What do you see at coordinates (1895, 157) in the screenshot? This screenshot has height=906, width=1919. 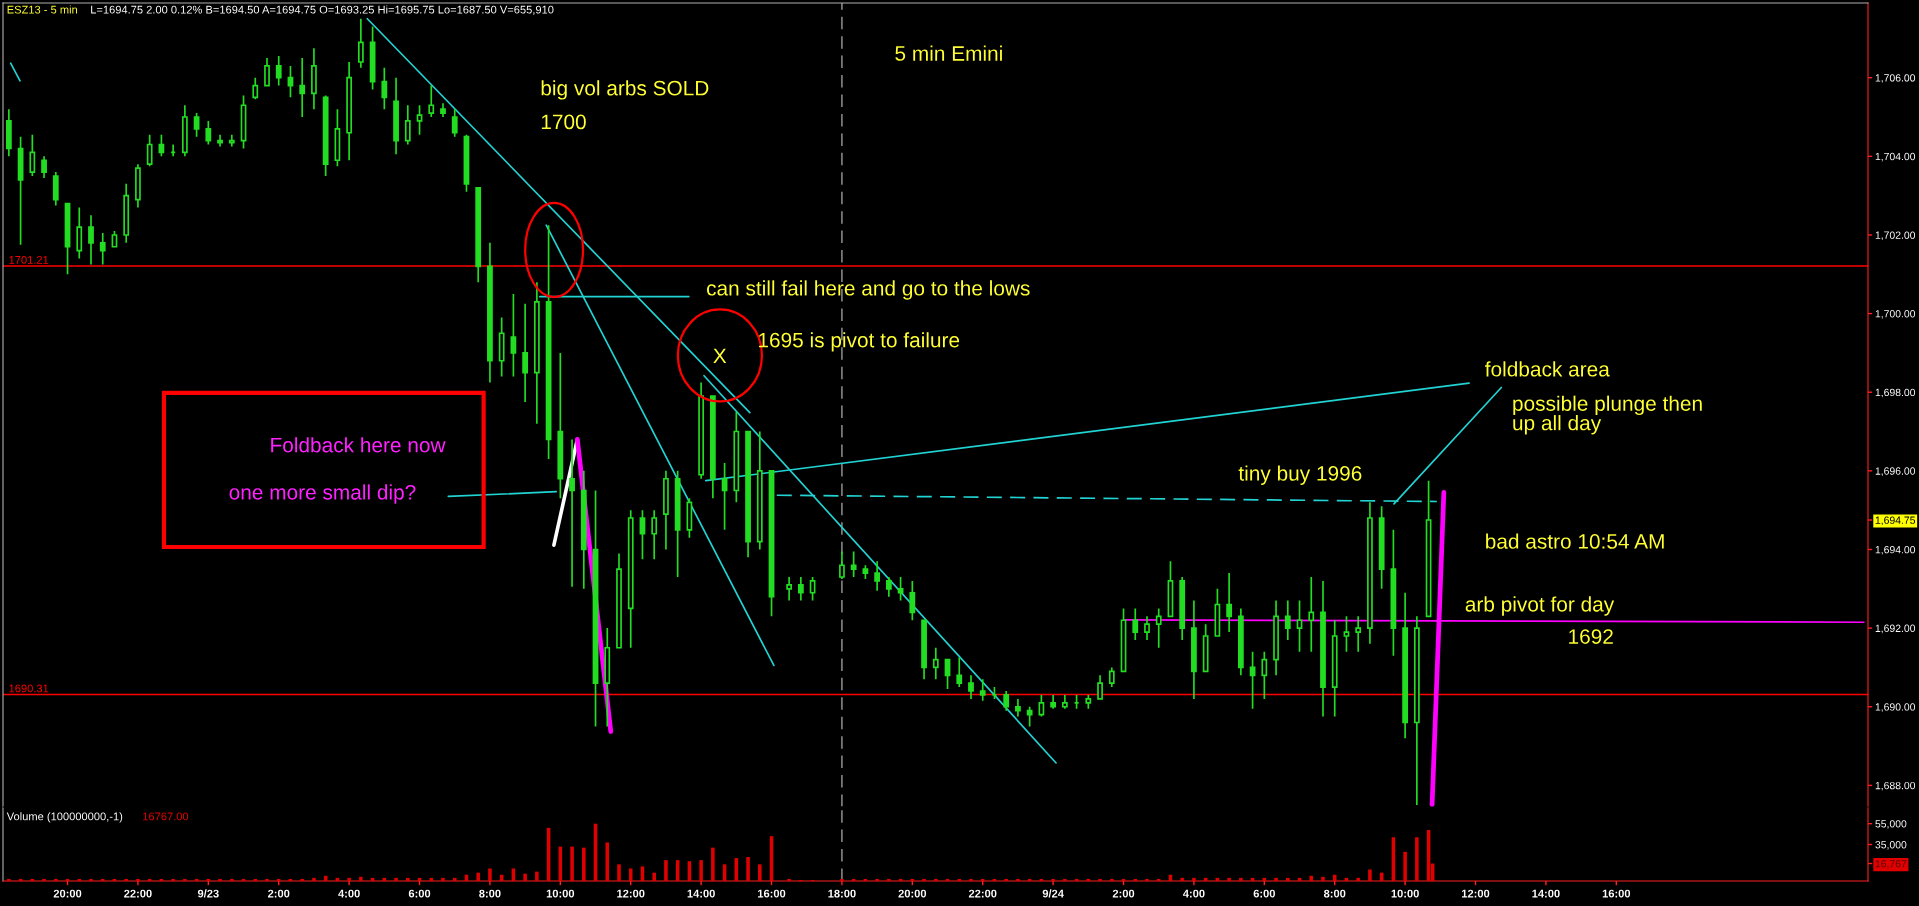 I see `y-tick-label: 1,704.00` at bounding box center [1895, 157].